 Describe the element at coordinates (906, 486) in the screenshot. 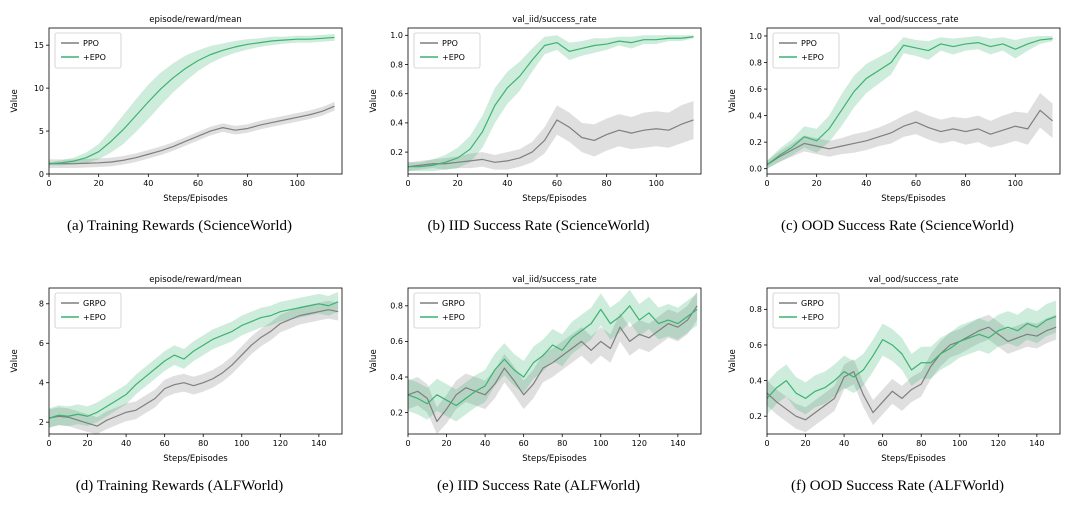

I see `caption-f-text: OOD Success Rate (ALFWorld)` at that location.